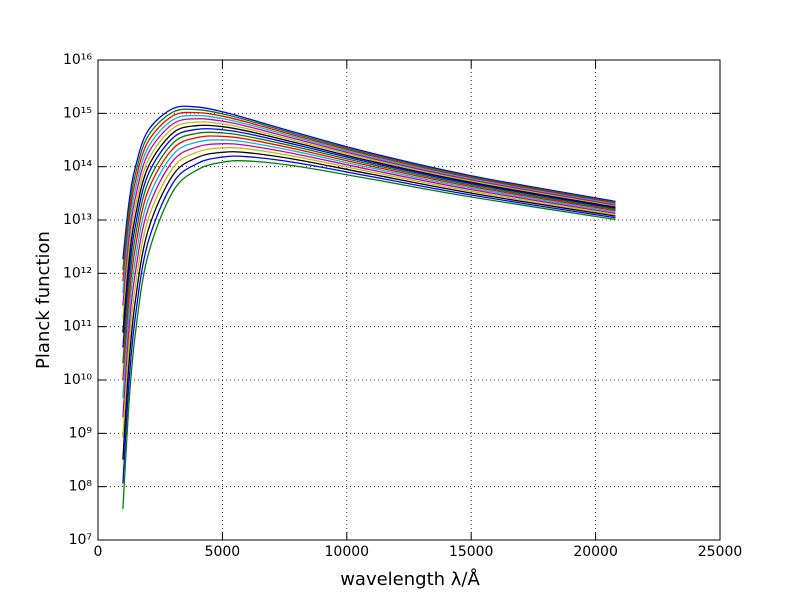 Image resolution: width=800 pixels, height=600 pixels. What do you see at coordinates (595, 552) in the screenshot?
I see `x-tick-label: 20000` at bounding box center [595, 552].